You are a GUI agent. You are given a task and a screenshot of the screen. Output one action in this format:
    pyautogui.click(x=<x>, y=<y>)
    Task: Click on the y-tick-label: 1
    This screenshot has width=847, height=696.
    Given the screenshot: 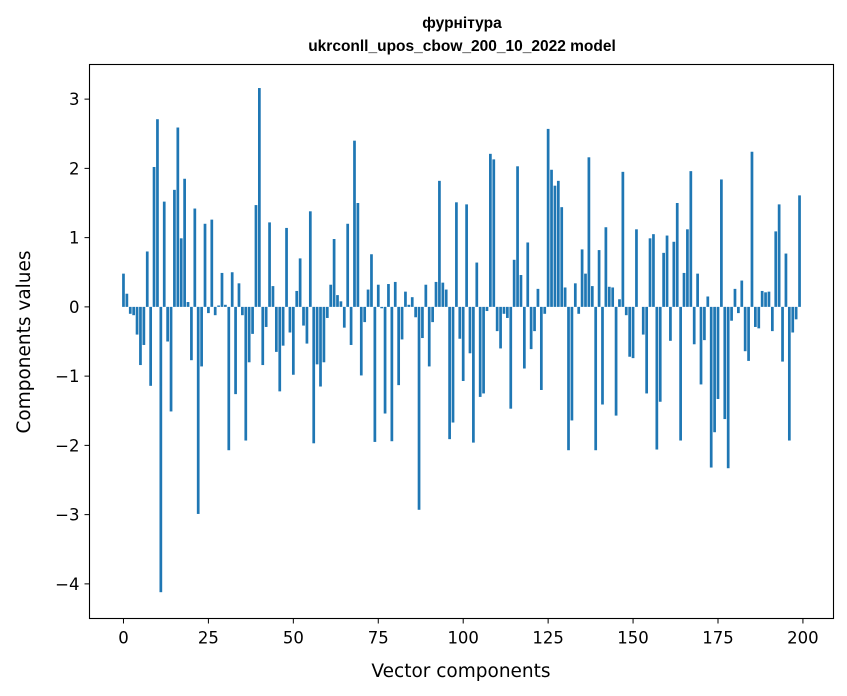 What is the action you would take?
    pyautogui.click(x=74, y=238)
    